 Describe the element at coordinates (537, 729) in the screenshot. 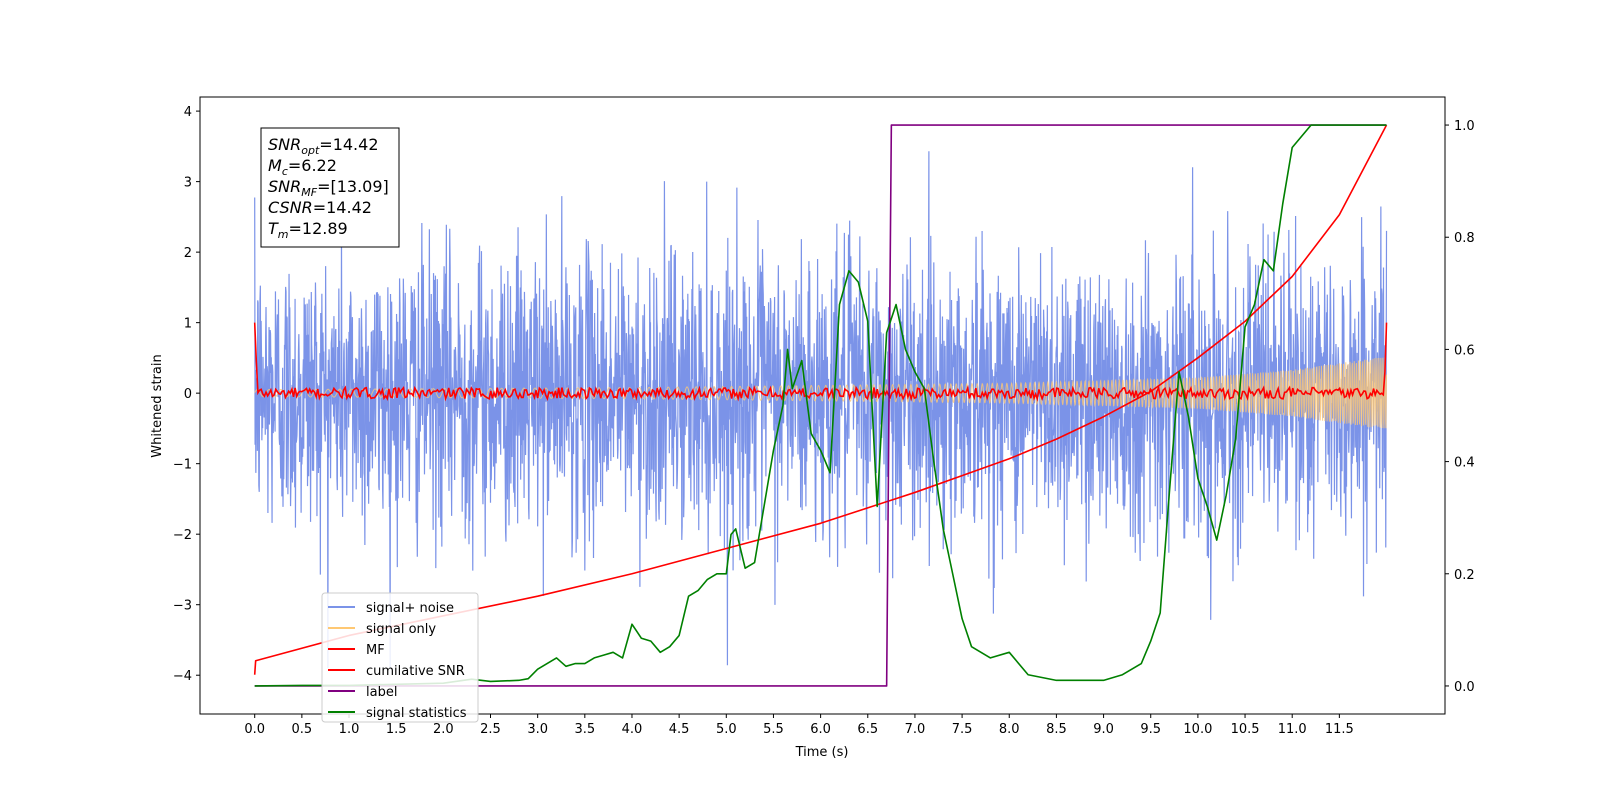

I see `x-tick-label: 3.0` at that location.